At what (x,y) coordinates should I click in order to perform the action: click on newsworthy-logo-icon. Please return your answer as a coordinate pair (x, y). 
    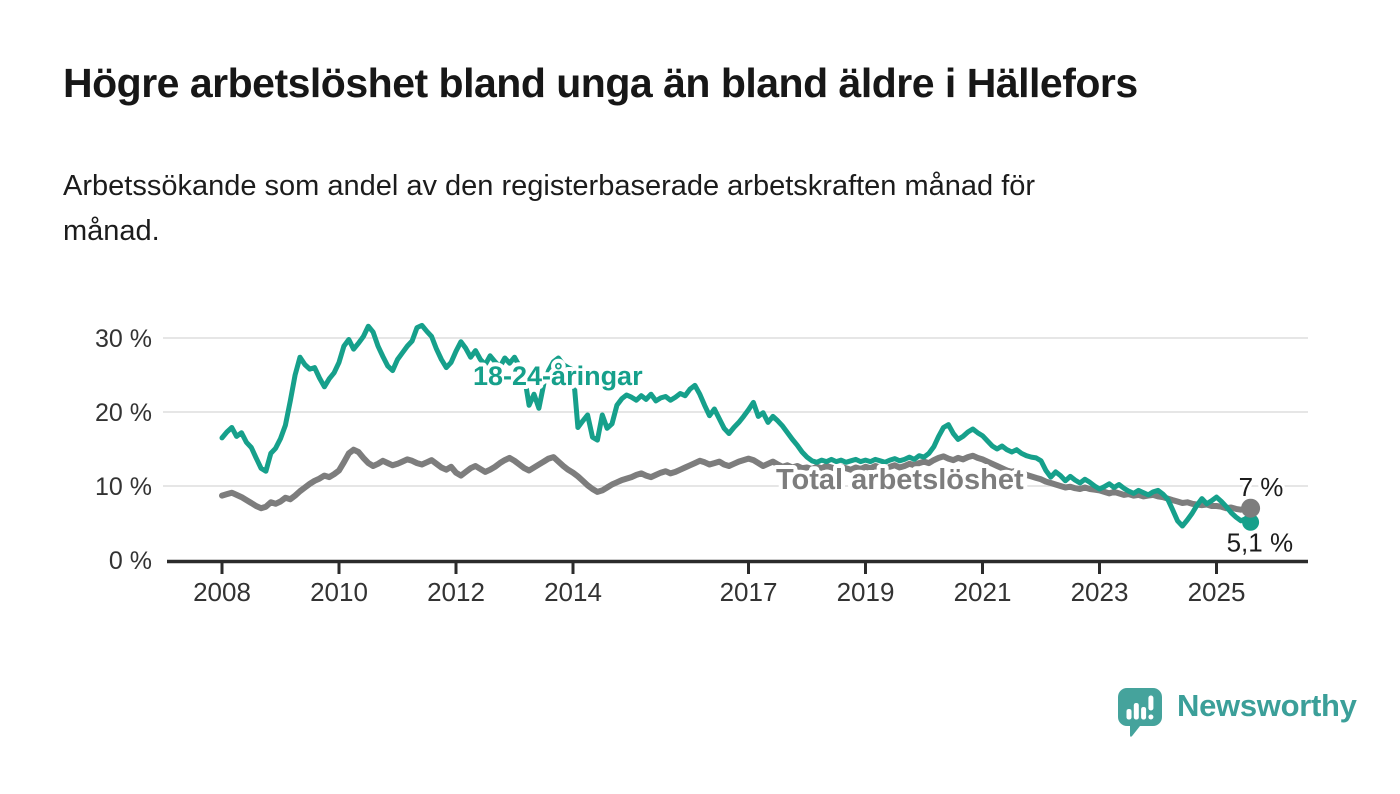
    Looking at the image, I should click on (1140, 712).